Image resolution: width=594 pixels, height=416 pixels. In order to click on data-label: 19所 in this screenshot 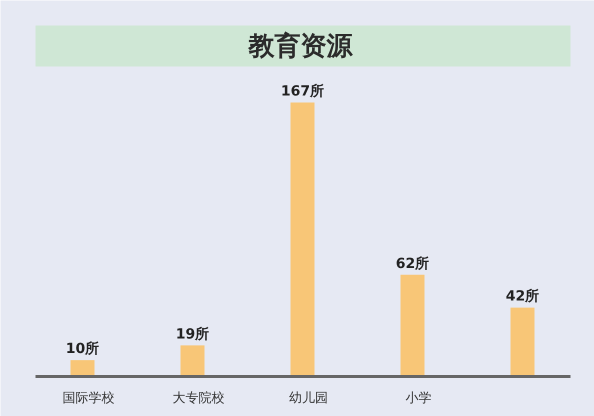, I will do `click(193, 334)`.